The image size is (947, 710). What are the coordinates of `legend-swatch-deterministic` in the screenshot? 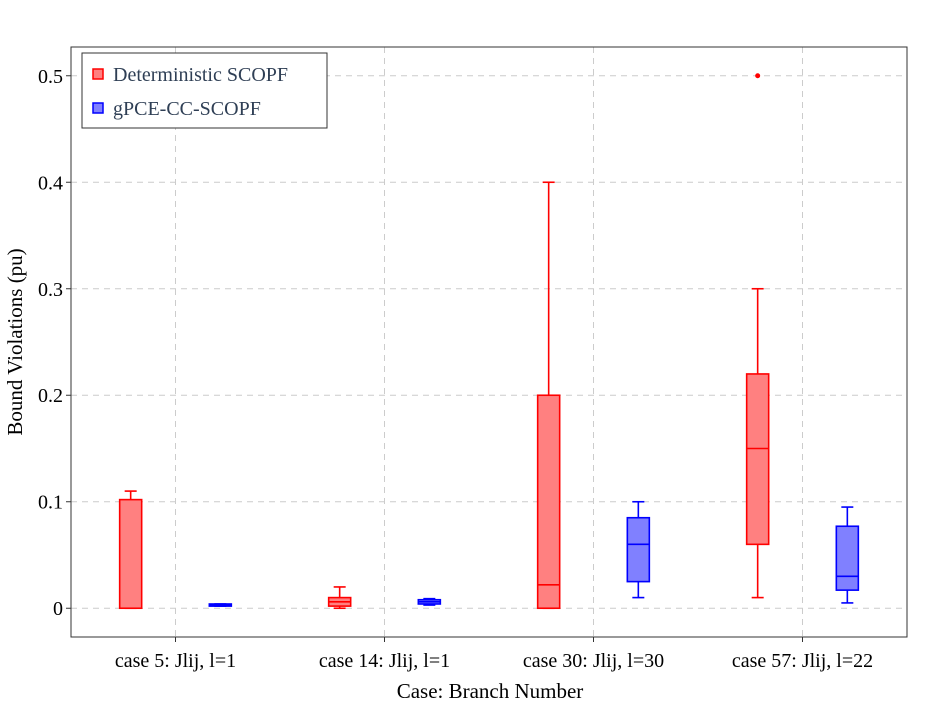 It's located at (98, 74).